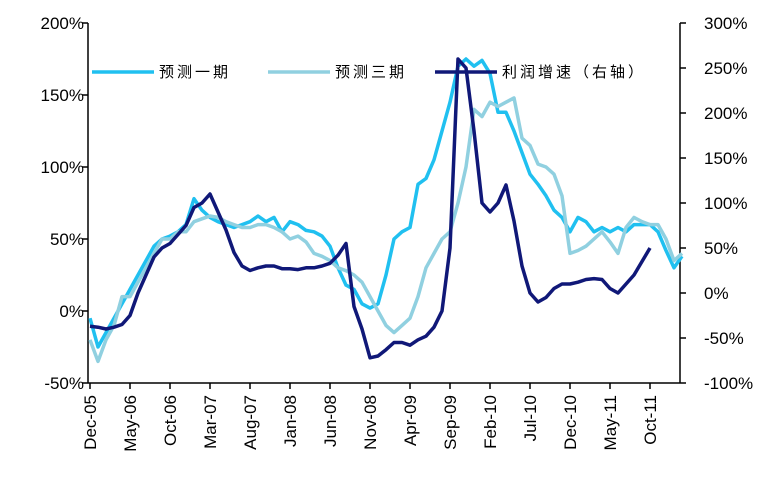  Describe the element at coordinates (330, 421) in the screenshot. I see `x-tick-label: Jun-08` at that location.